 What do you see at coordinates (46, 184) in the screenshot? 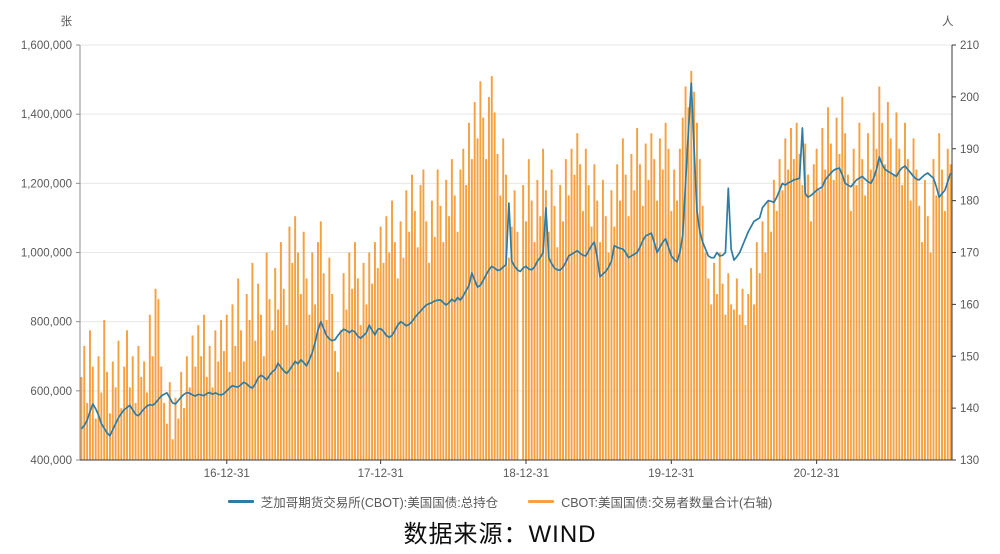
I see `svg-text: 1,200,000` at bounding box center [46, 184].